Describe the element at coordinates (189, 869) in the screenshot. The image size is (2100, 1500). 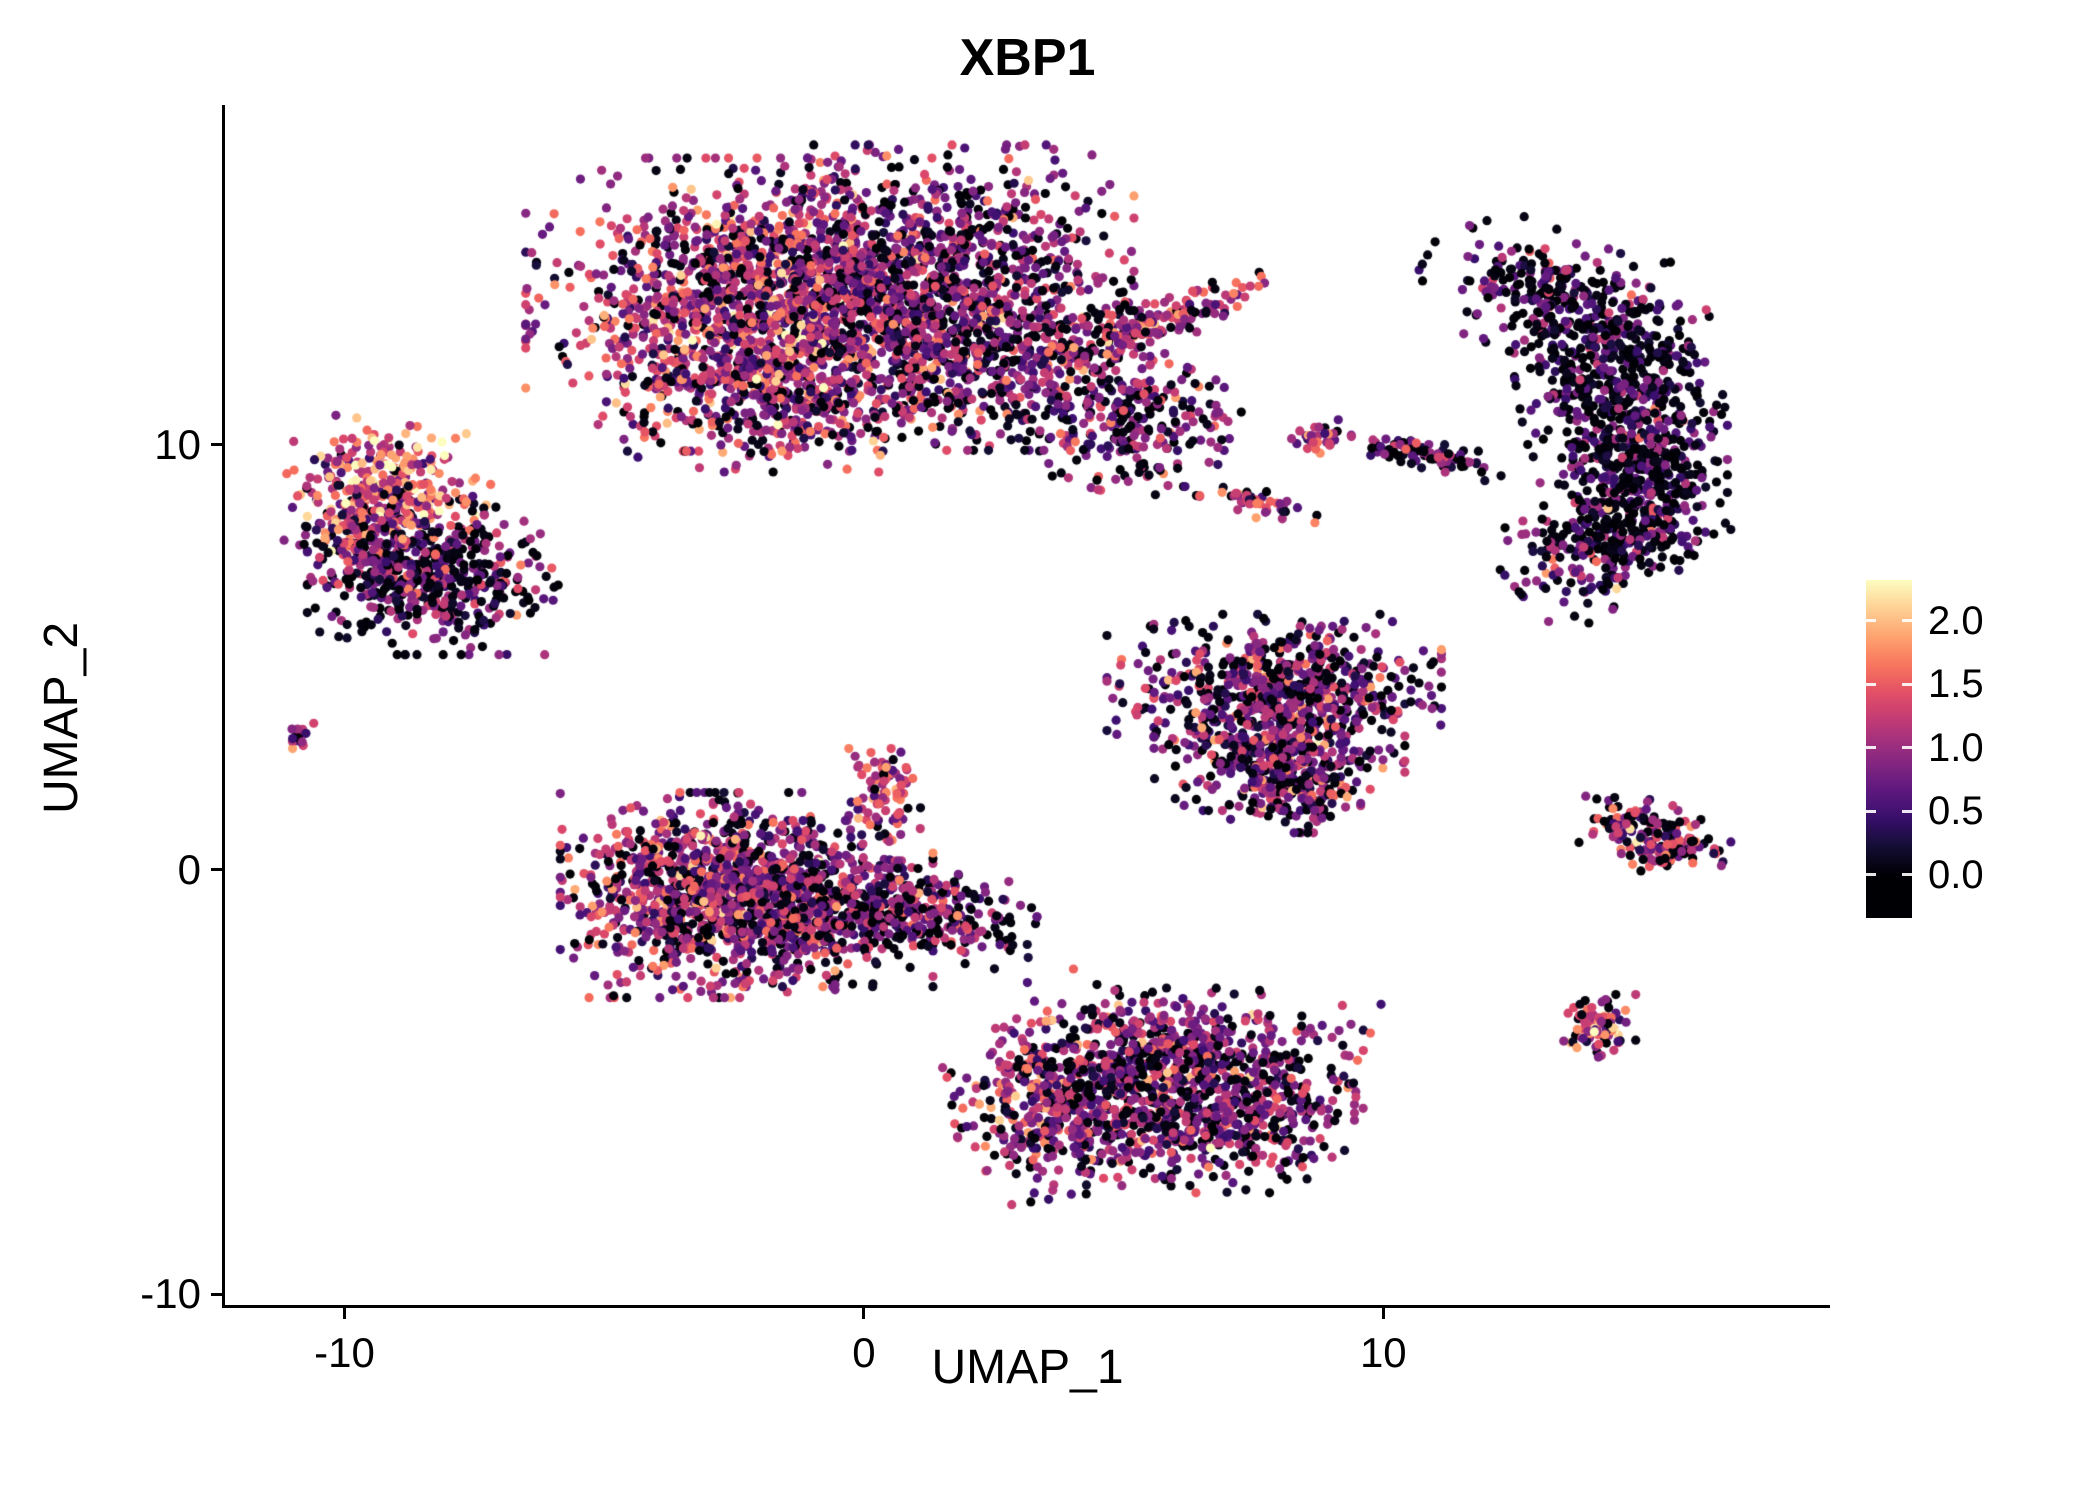
I see `y-tick-label: 0` at that location.